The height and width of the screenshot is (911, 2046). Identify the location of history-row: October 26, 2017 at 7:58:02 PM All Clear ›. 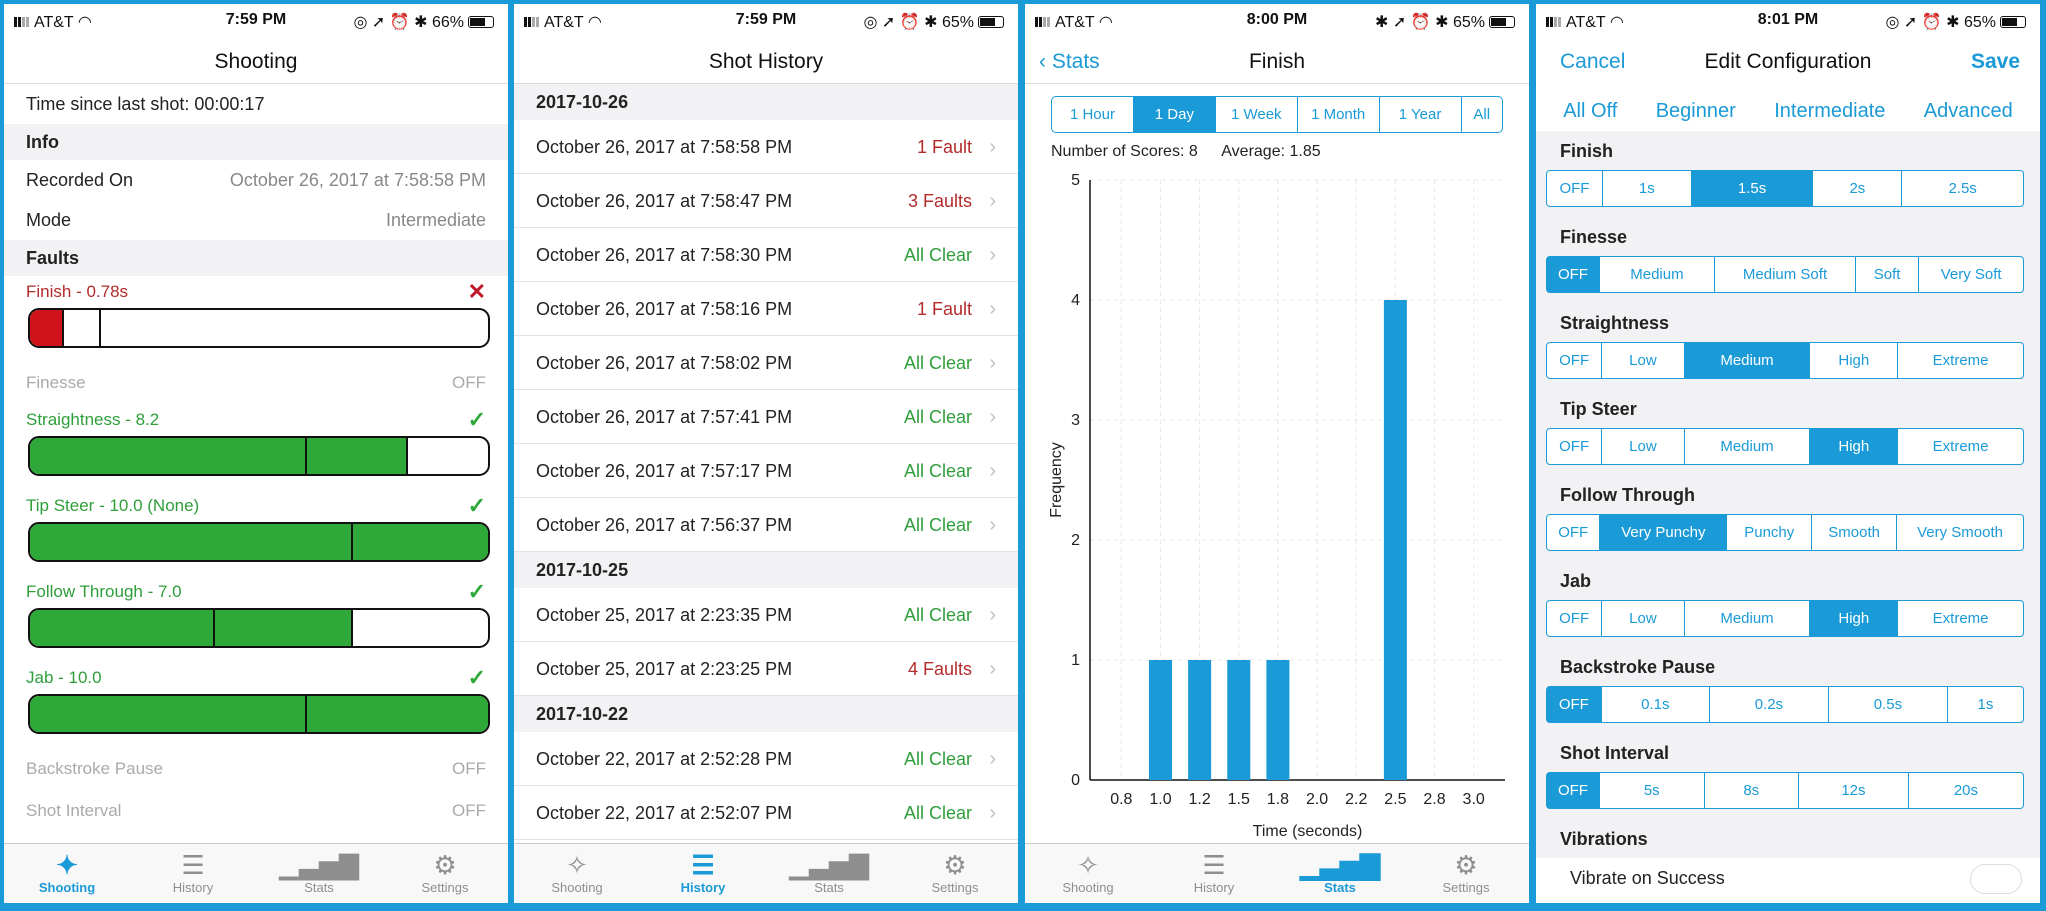
(766, 363).